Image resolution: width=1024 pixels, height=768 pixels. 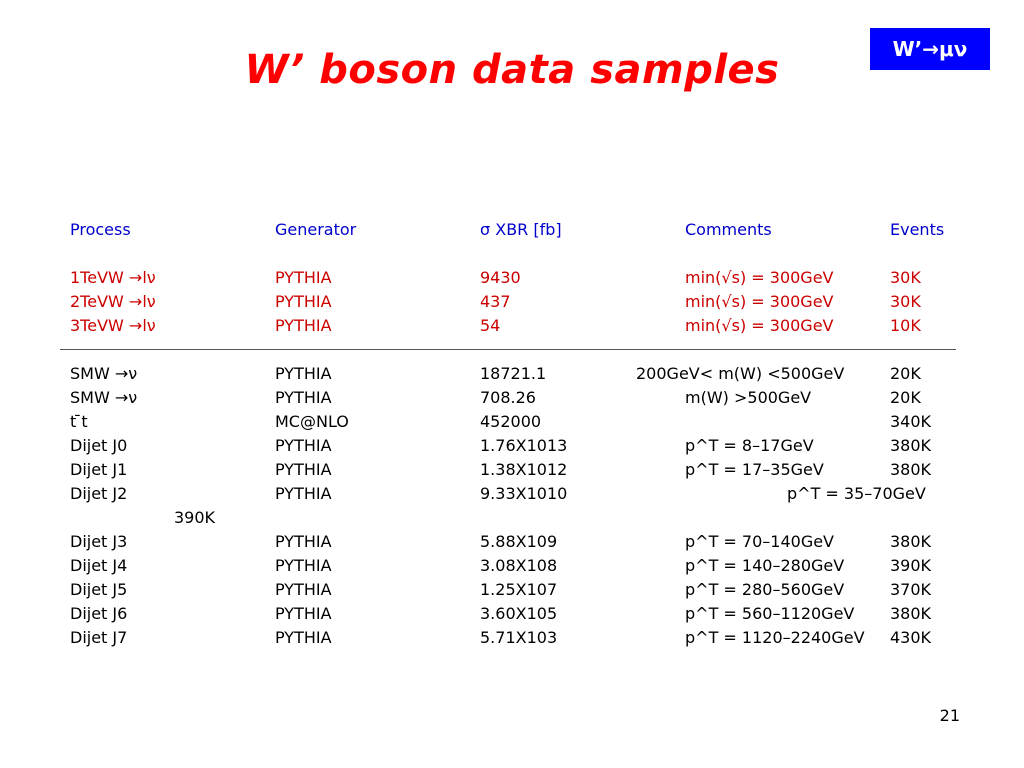 I want to click on cross-section-cell: 18721.1, so click(x=513, y=373).